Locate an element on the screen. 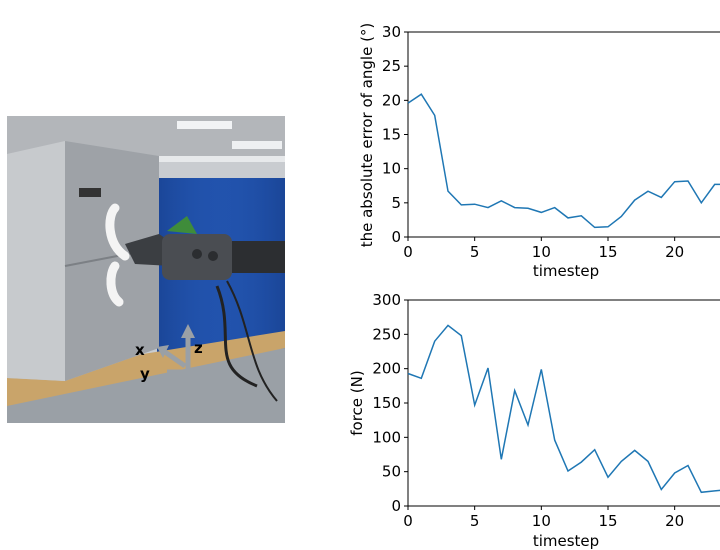  chart-top-xtick-label: 15 is located at coordinates (607, 252).